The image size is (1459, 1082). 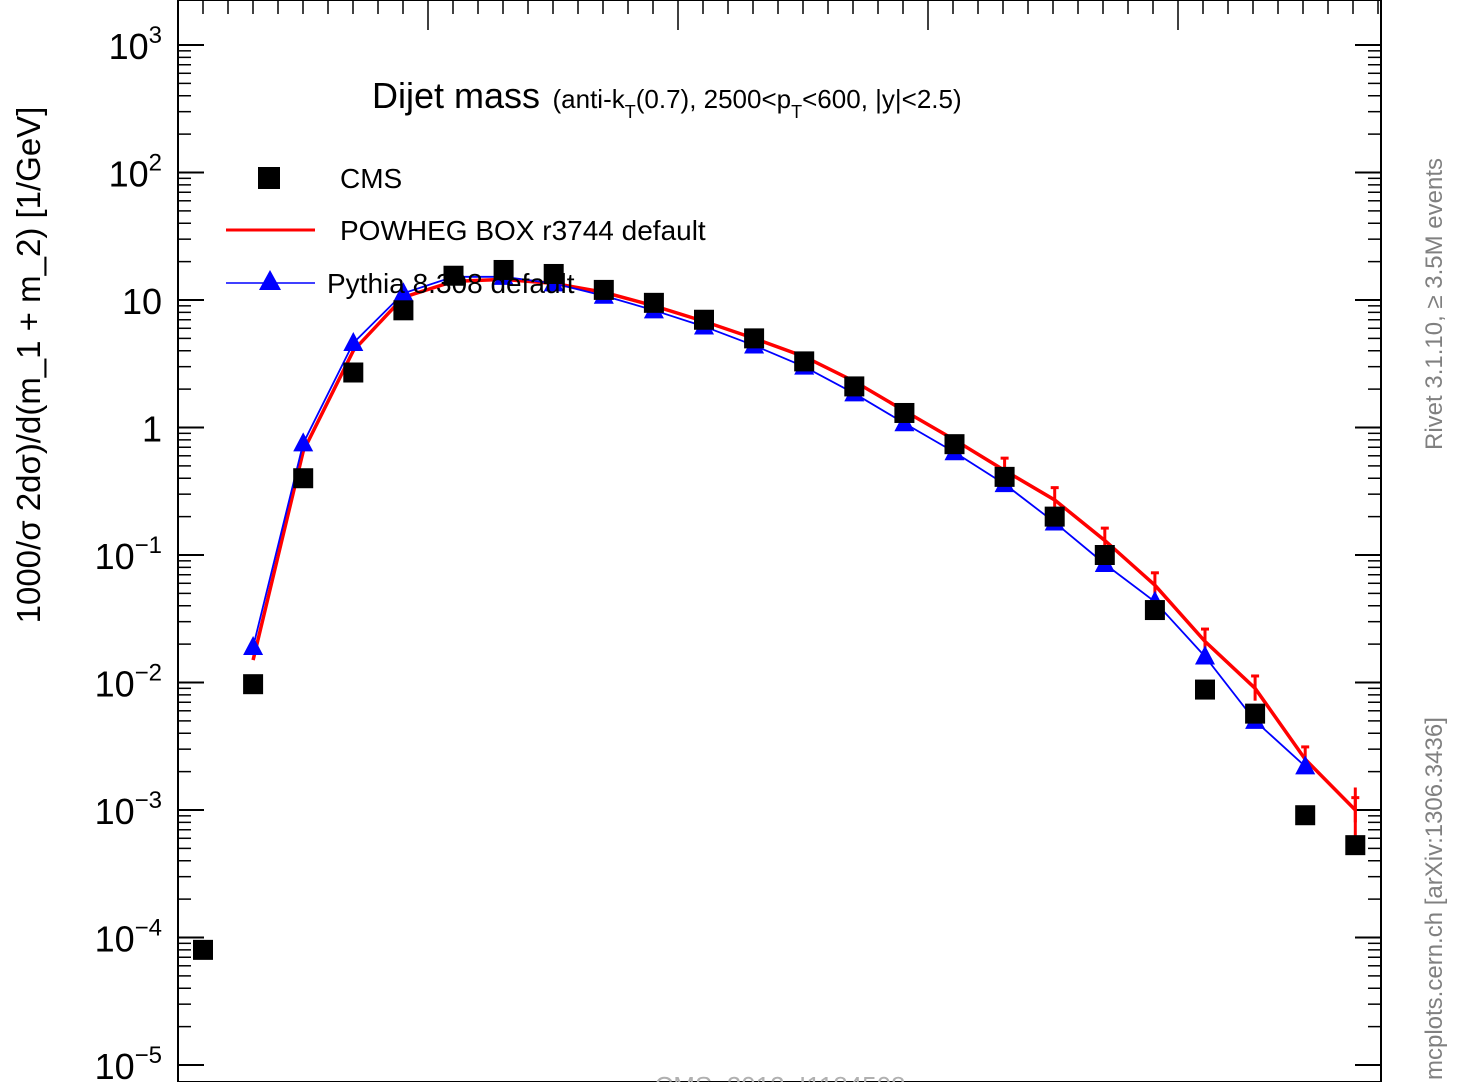 What do you see at coordinates (148, 928) in the screenshot?
I see `y-tick-exp: −4` at bounding box center [148, 928].